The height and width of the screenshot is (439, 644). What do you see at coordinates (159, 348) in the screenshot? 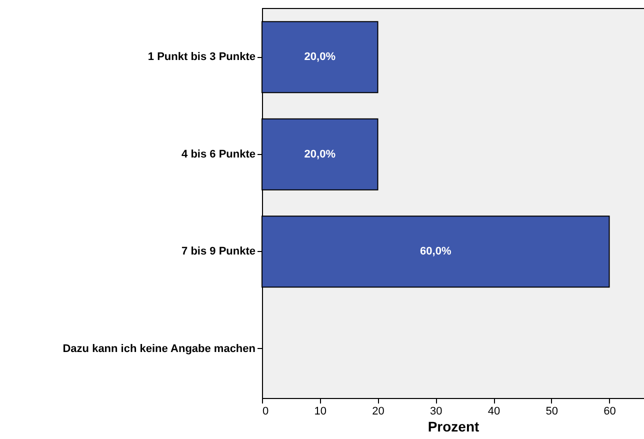
I see `y-tick-label: Dazu kann ich keine Angabe machen` at bounding box center [159, 348].